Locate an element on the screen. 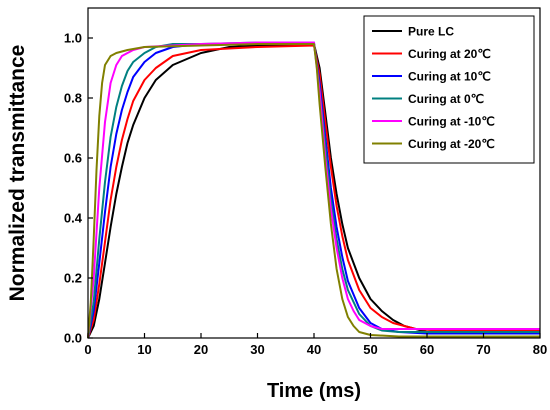  y-tick-label: 1.0 is located at coordinates (73, 38).